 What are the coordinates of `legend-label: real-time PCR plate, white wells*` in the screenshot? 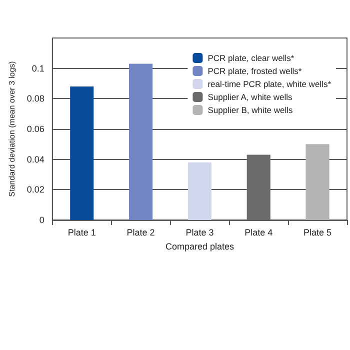 It's located at (270, 84).